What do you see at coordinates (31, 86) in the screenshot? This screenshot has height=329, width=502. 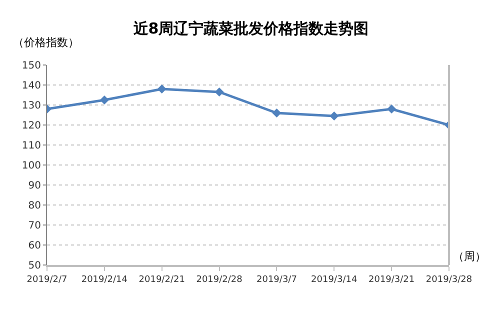 I see `y-tick-label: 140` at bounding box center [31, 86].